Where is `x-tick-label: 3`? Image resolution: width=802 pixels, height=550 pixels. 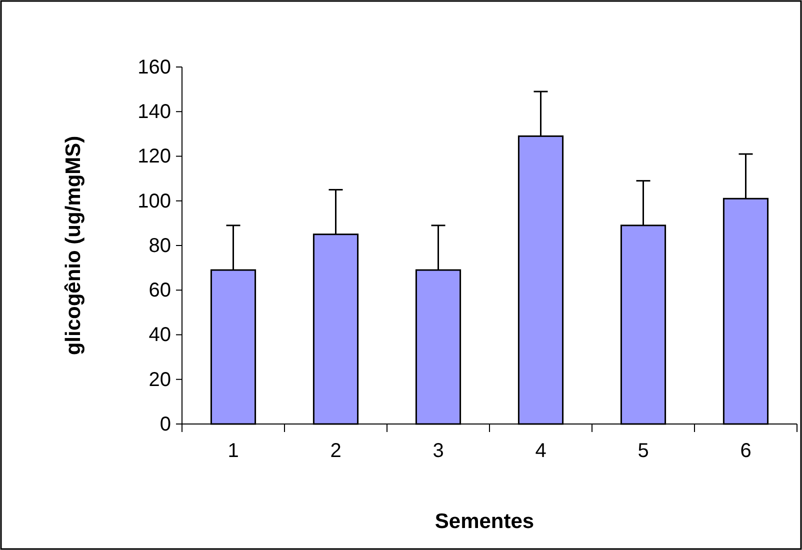
x-tick-label: 3 is located at coordinates (438, 451).